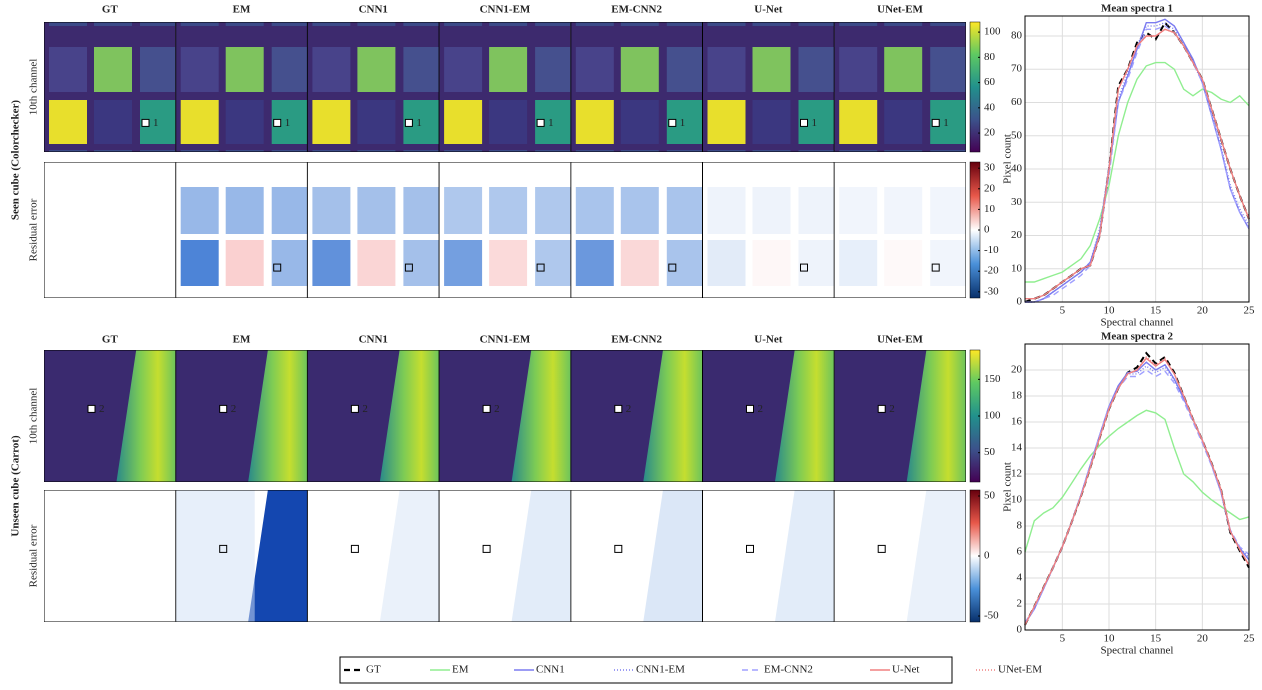 Image resolution: width=1262 pixels, height=690 pixels. What do you see at coordinates (1020, 526) in the screenshot?
I see `y-tick-label: 8` at bounding box center [1020, 526].